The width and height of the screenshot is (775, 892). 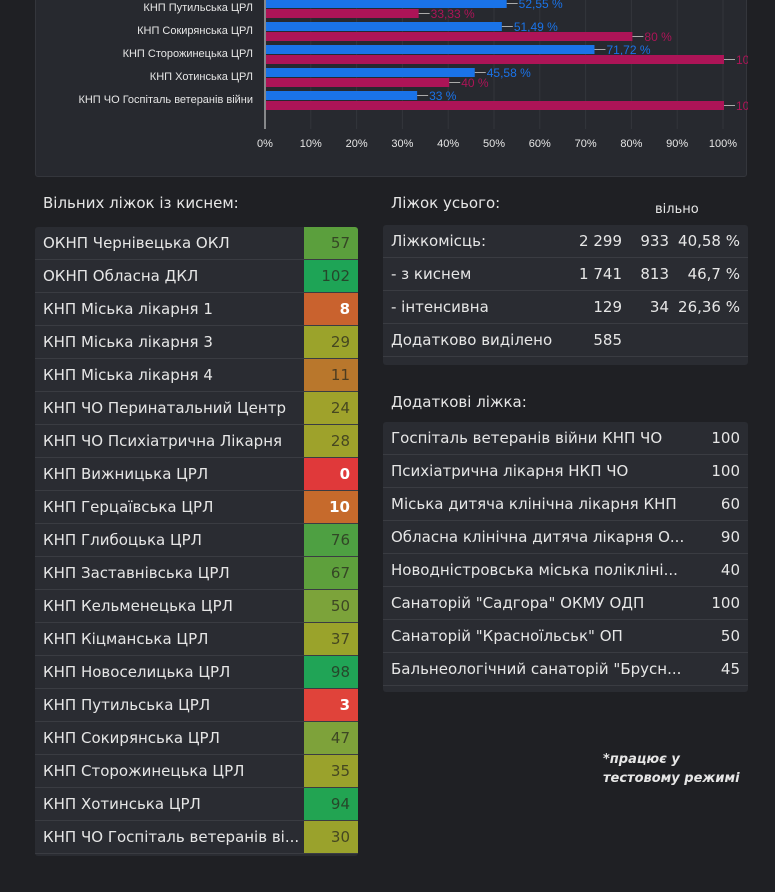 I want to click on oxygen-table-row: КНП Вижницька ЦРЛ 0, so click(x=196, y=474).